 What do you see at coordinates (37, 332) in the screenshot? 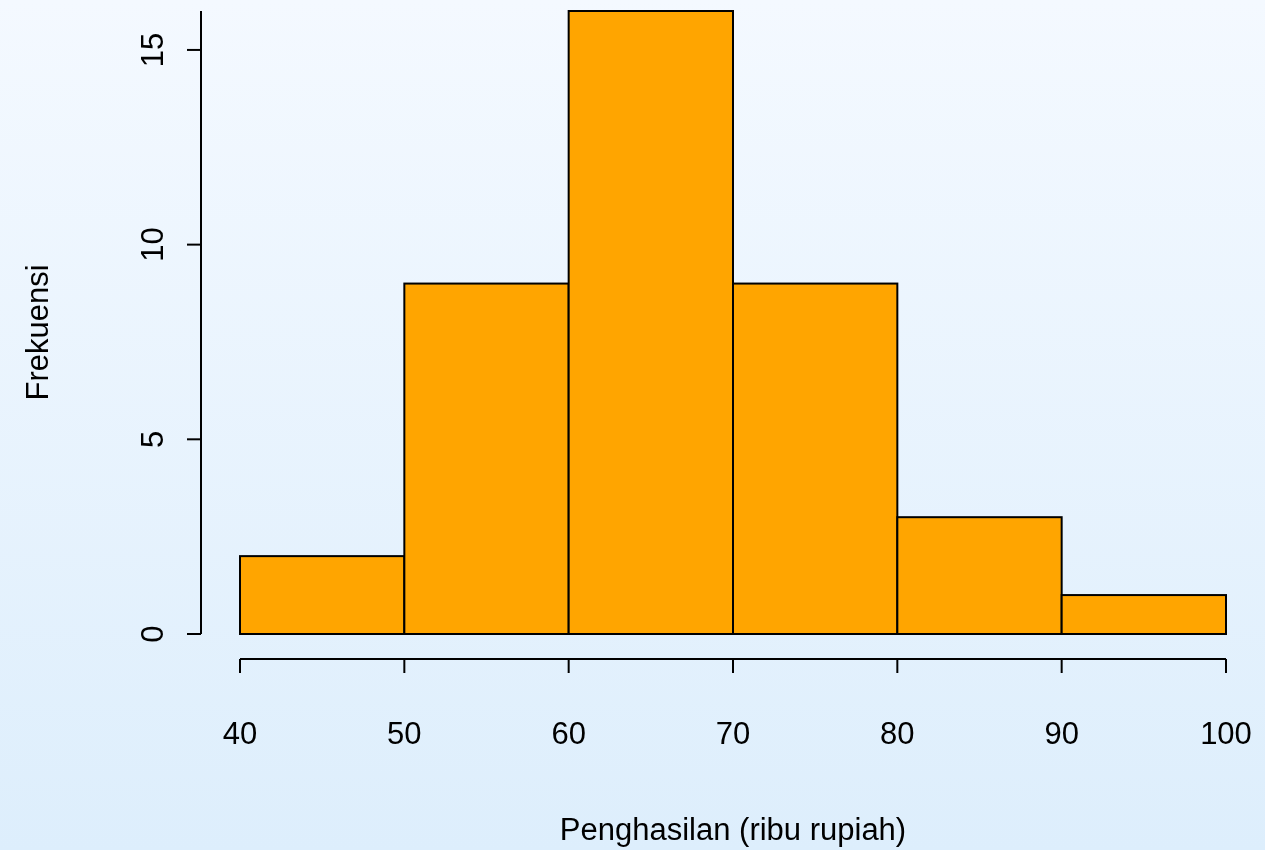
I see `y-axis-title: Frekuensi` at bounding box center [37, 332].